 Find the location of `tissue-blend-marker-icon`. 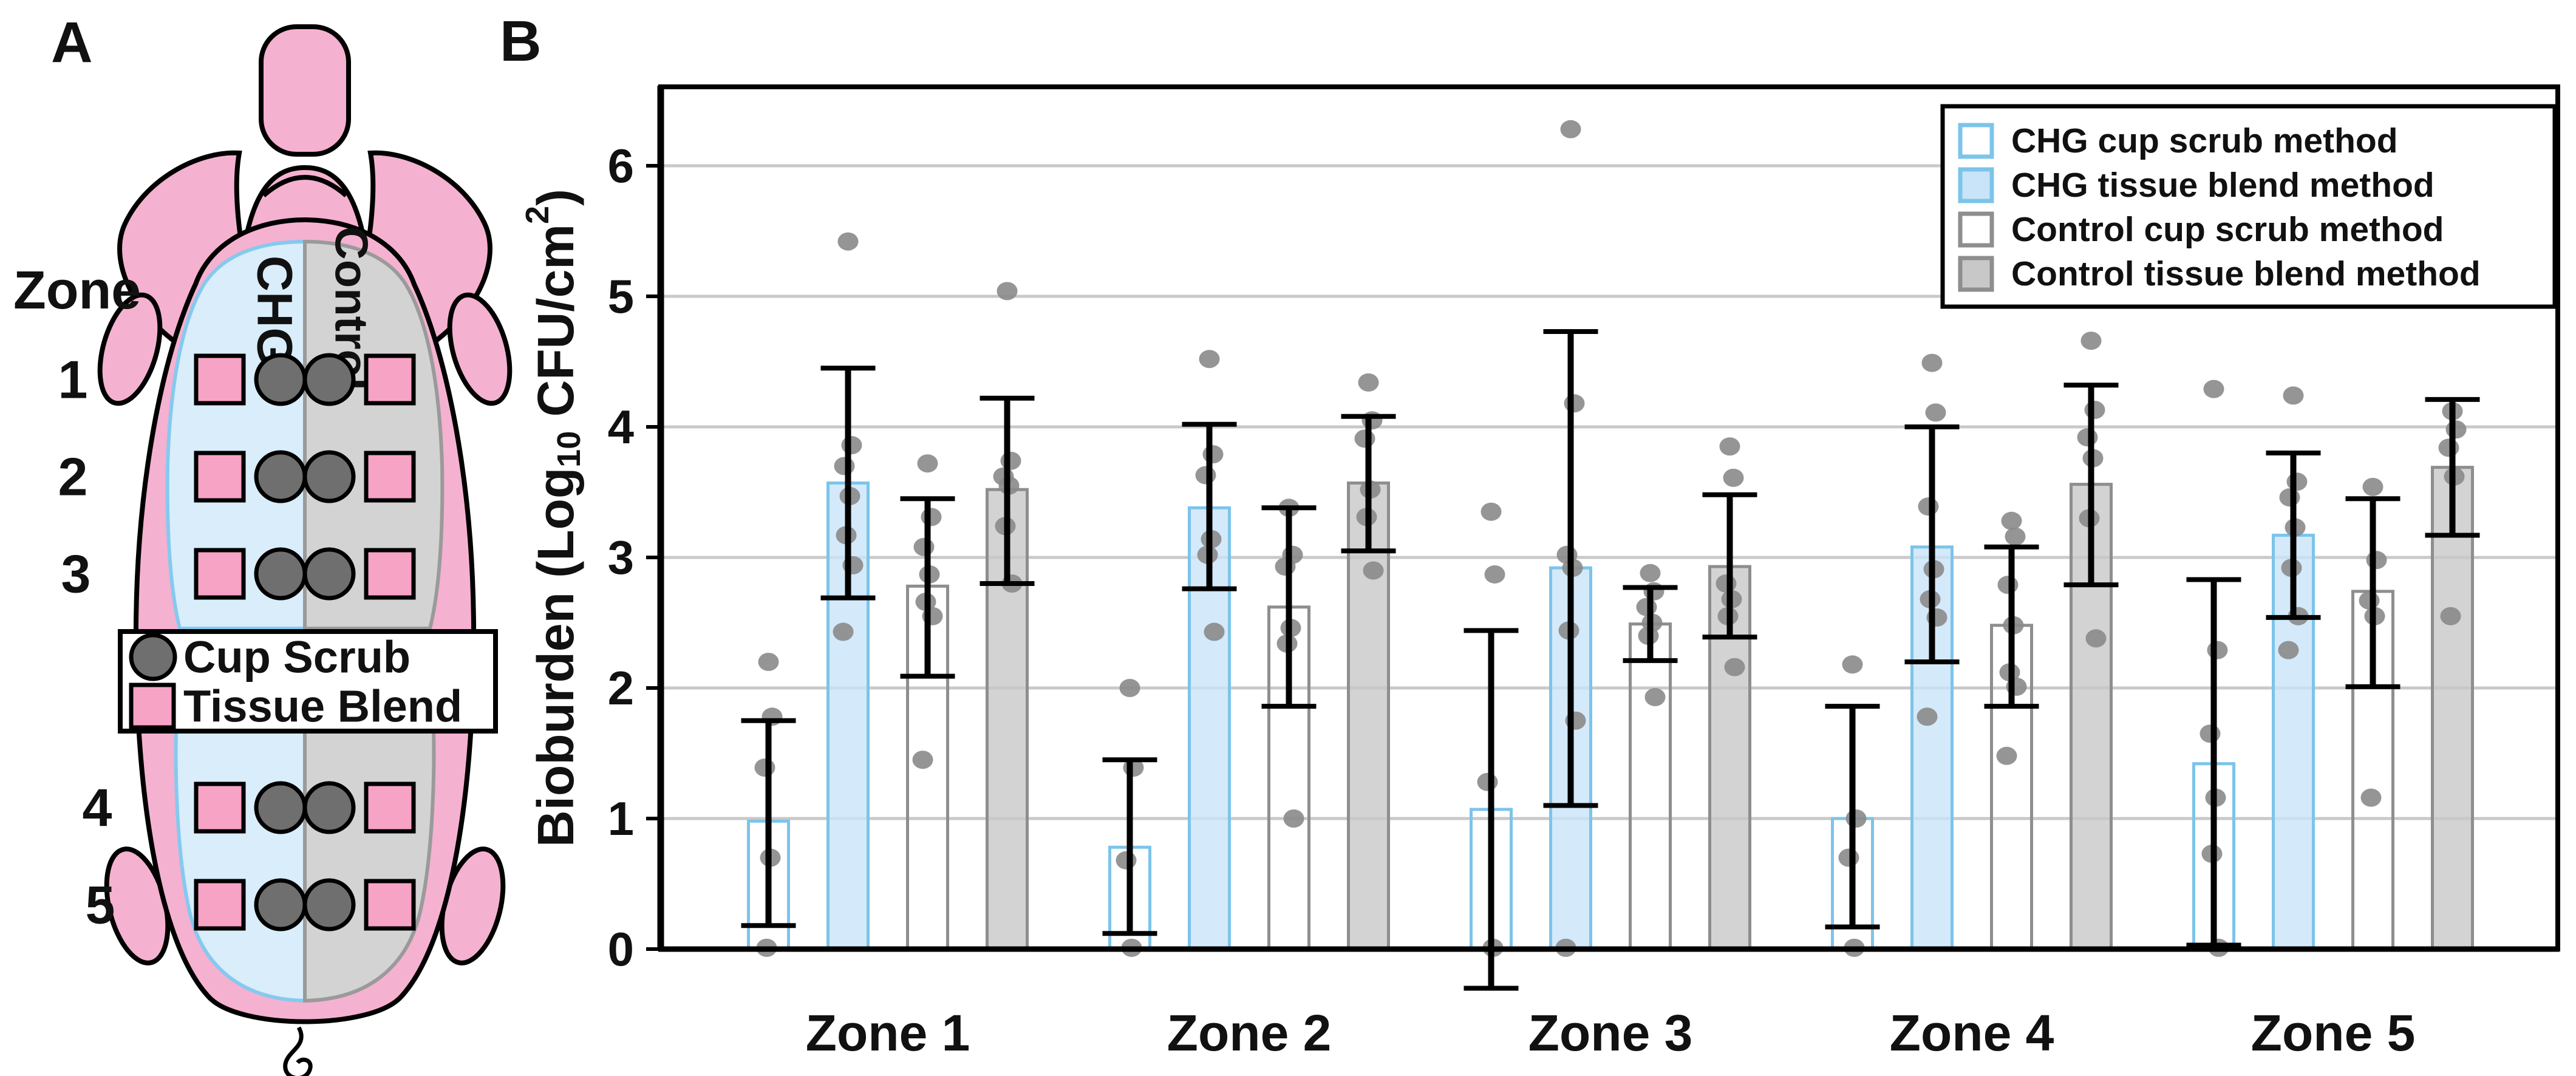

tissue-blend-marker-icon is located at coordinates (153, 706).